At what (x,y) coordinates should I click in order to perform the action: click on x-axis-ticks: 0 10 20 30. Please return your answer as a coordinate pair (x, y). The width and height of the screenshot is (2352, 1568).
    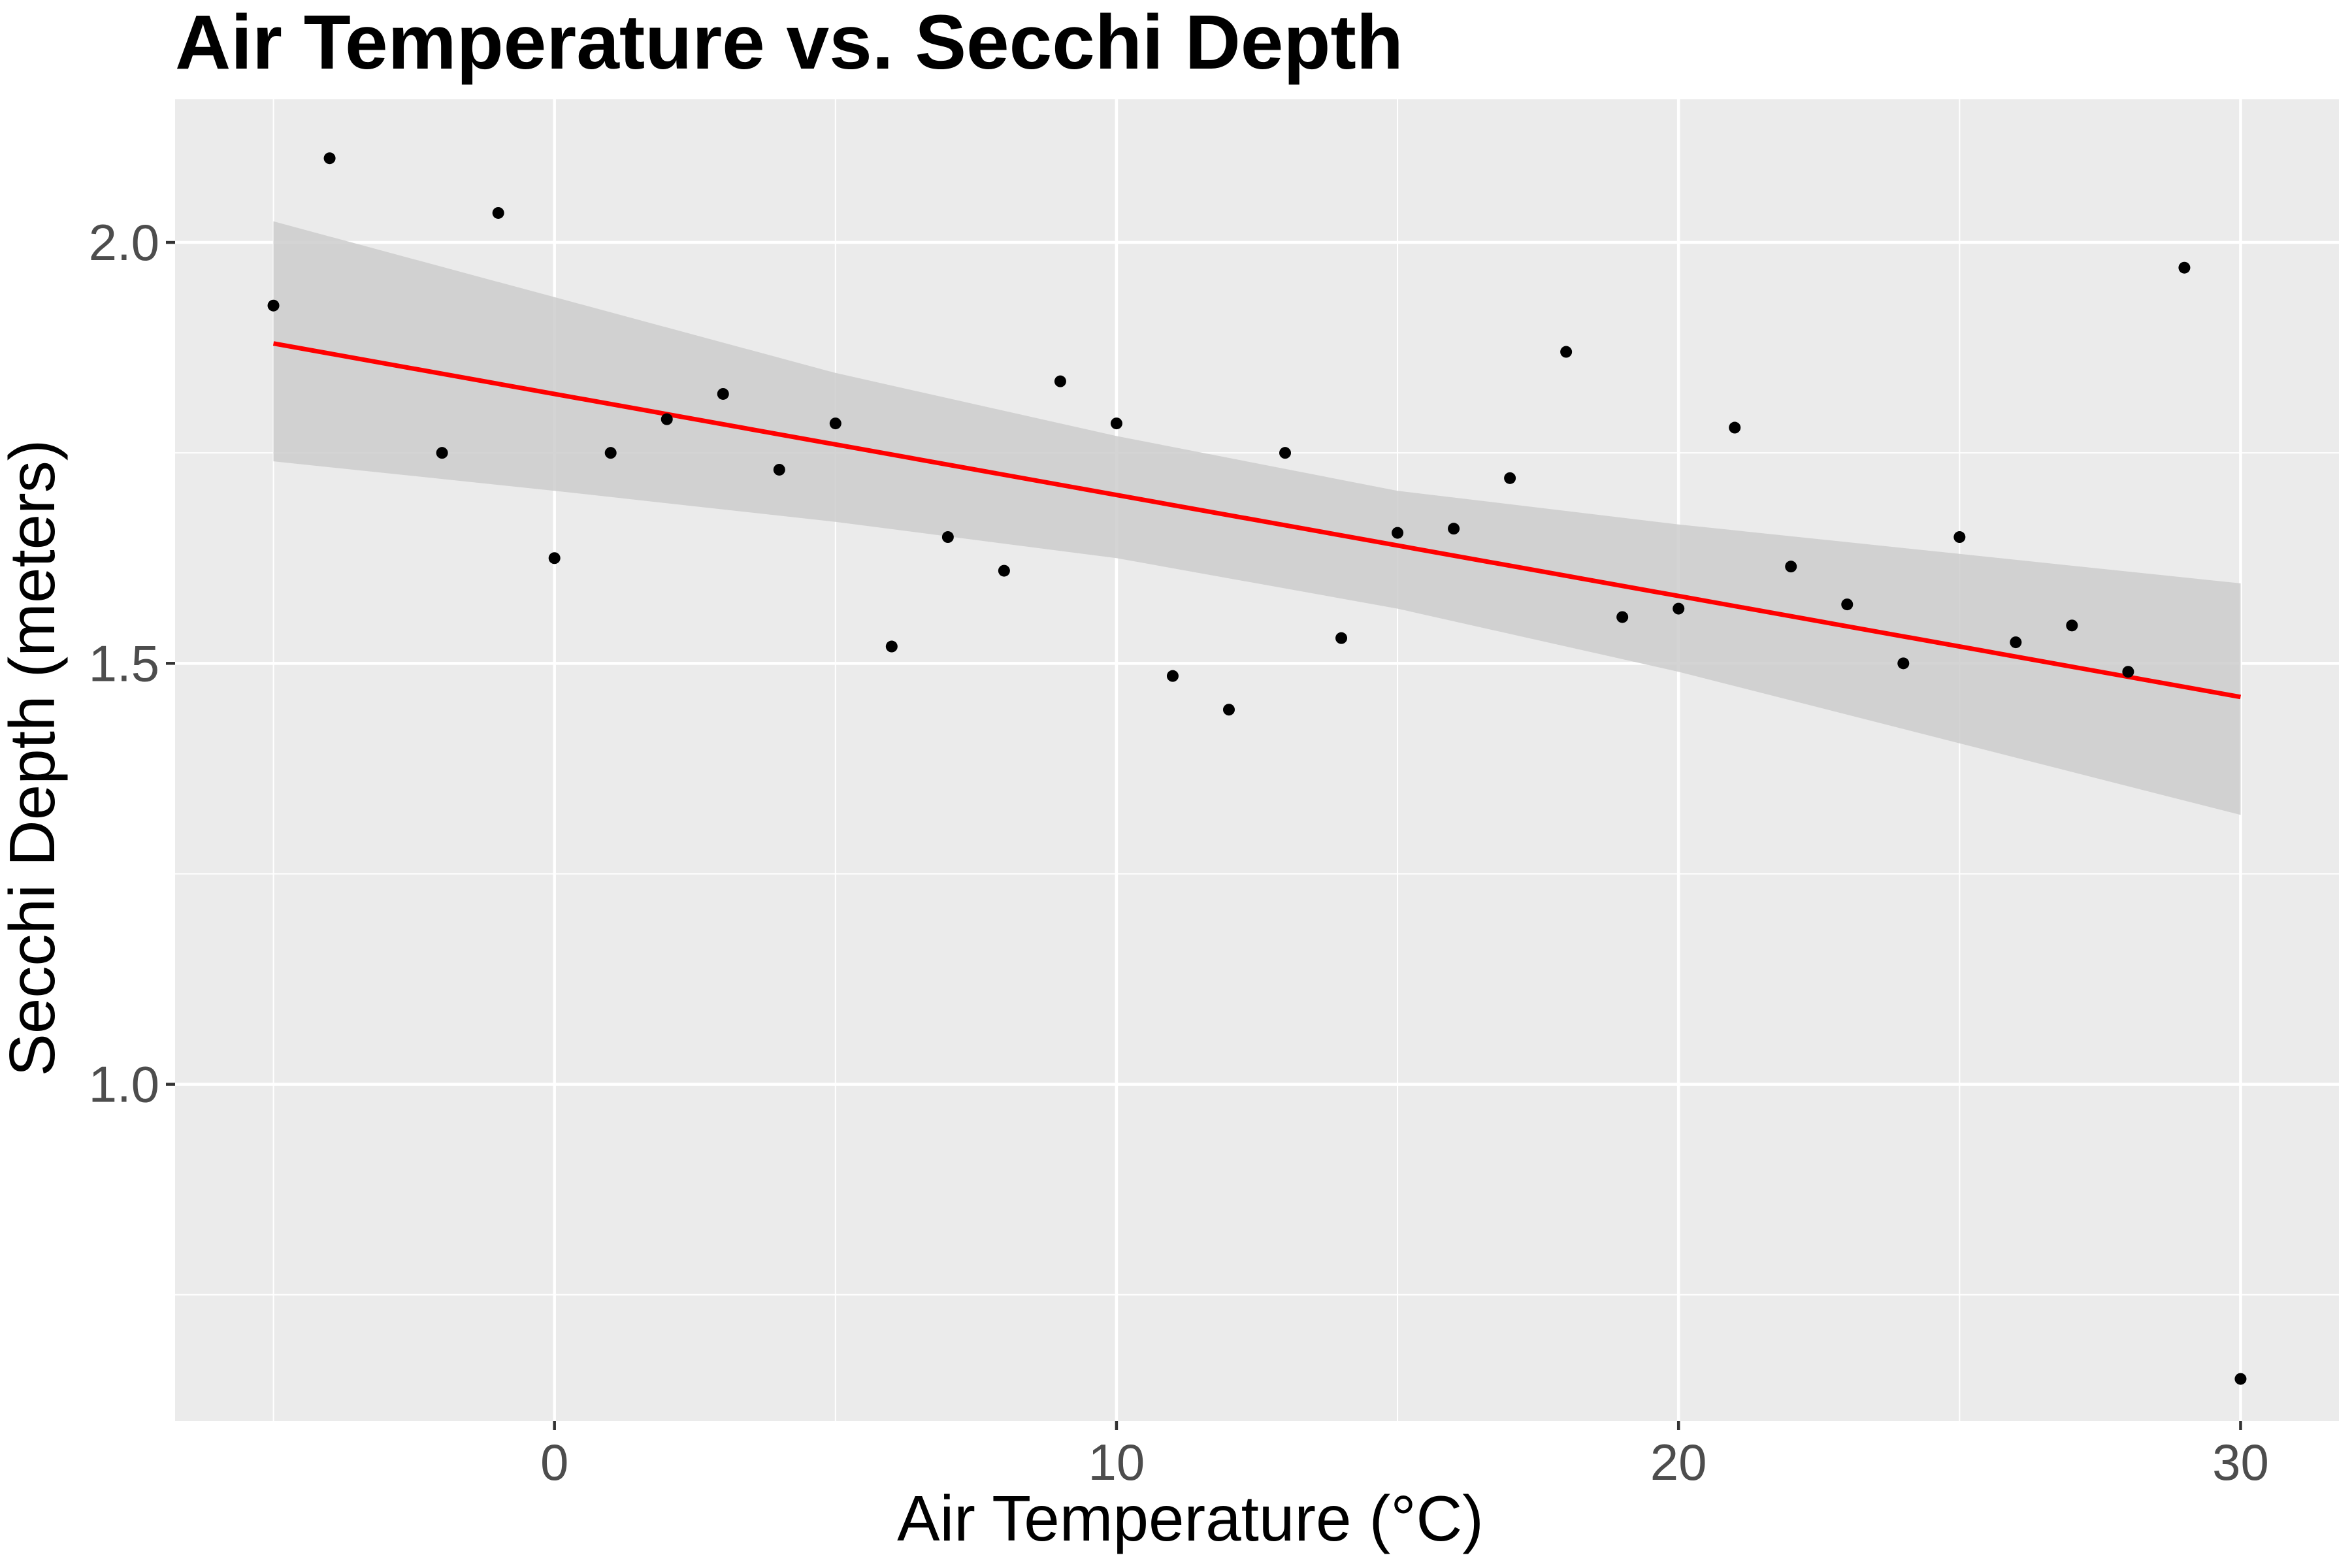
    Looking at the image, I should click on (1404, 1456).